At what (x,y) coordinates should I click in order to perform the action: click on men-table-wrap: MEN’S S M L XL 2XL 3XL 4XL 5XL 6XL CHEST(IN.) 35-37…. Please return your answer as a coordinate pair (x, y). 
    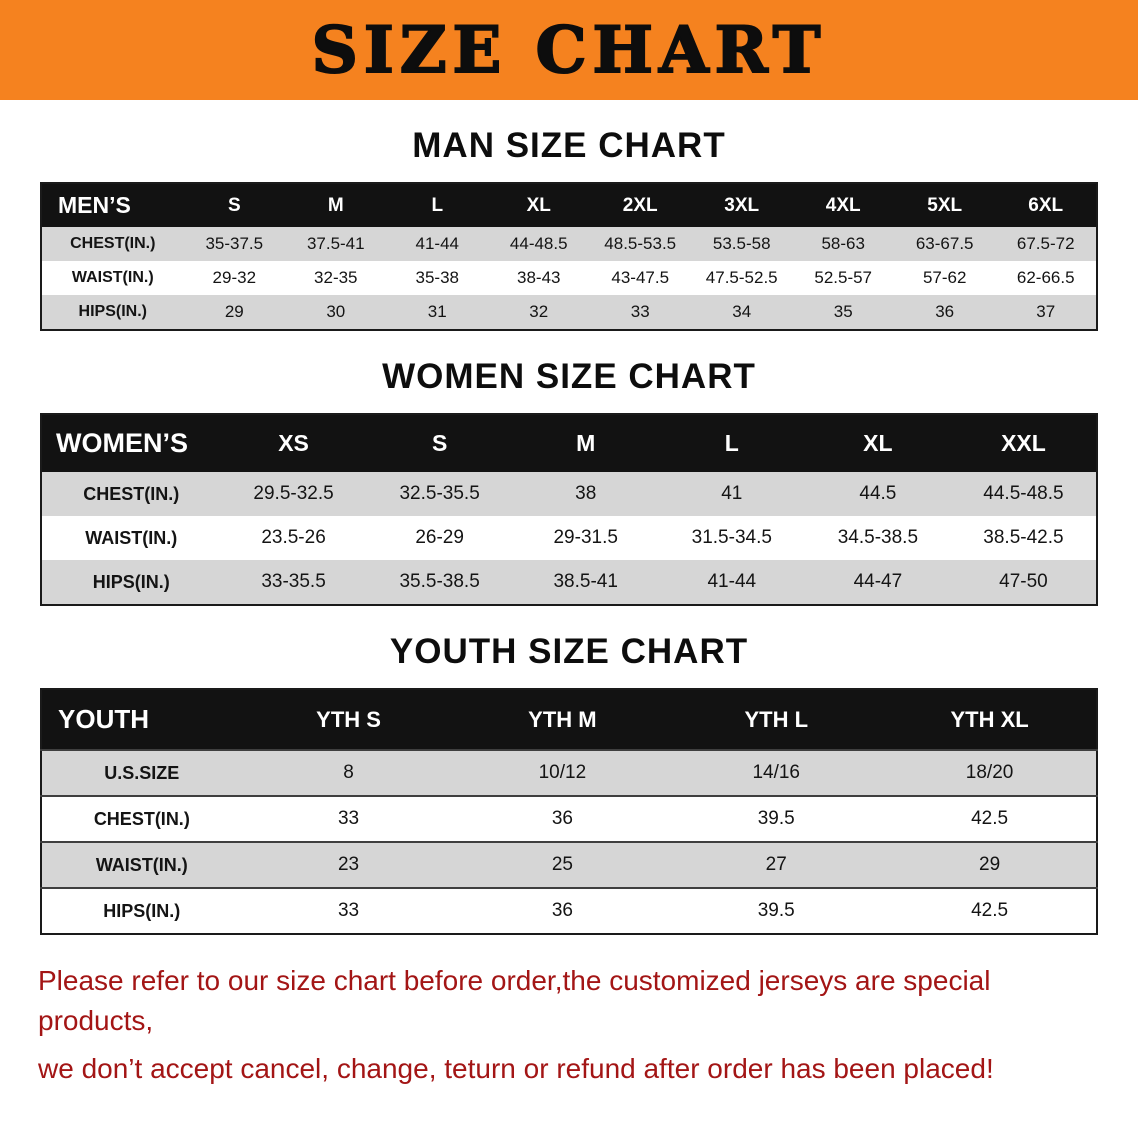
    Looking at the image, I should click on (569, 256).